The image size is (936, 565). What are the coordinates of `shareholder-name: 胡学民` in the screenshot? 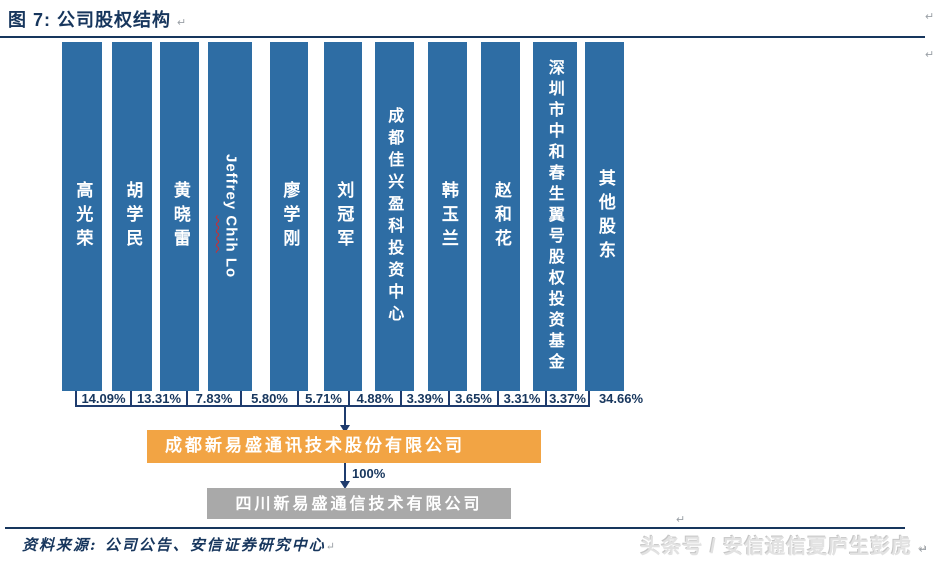 It's located at (132, 216).